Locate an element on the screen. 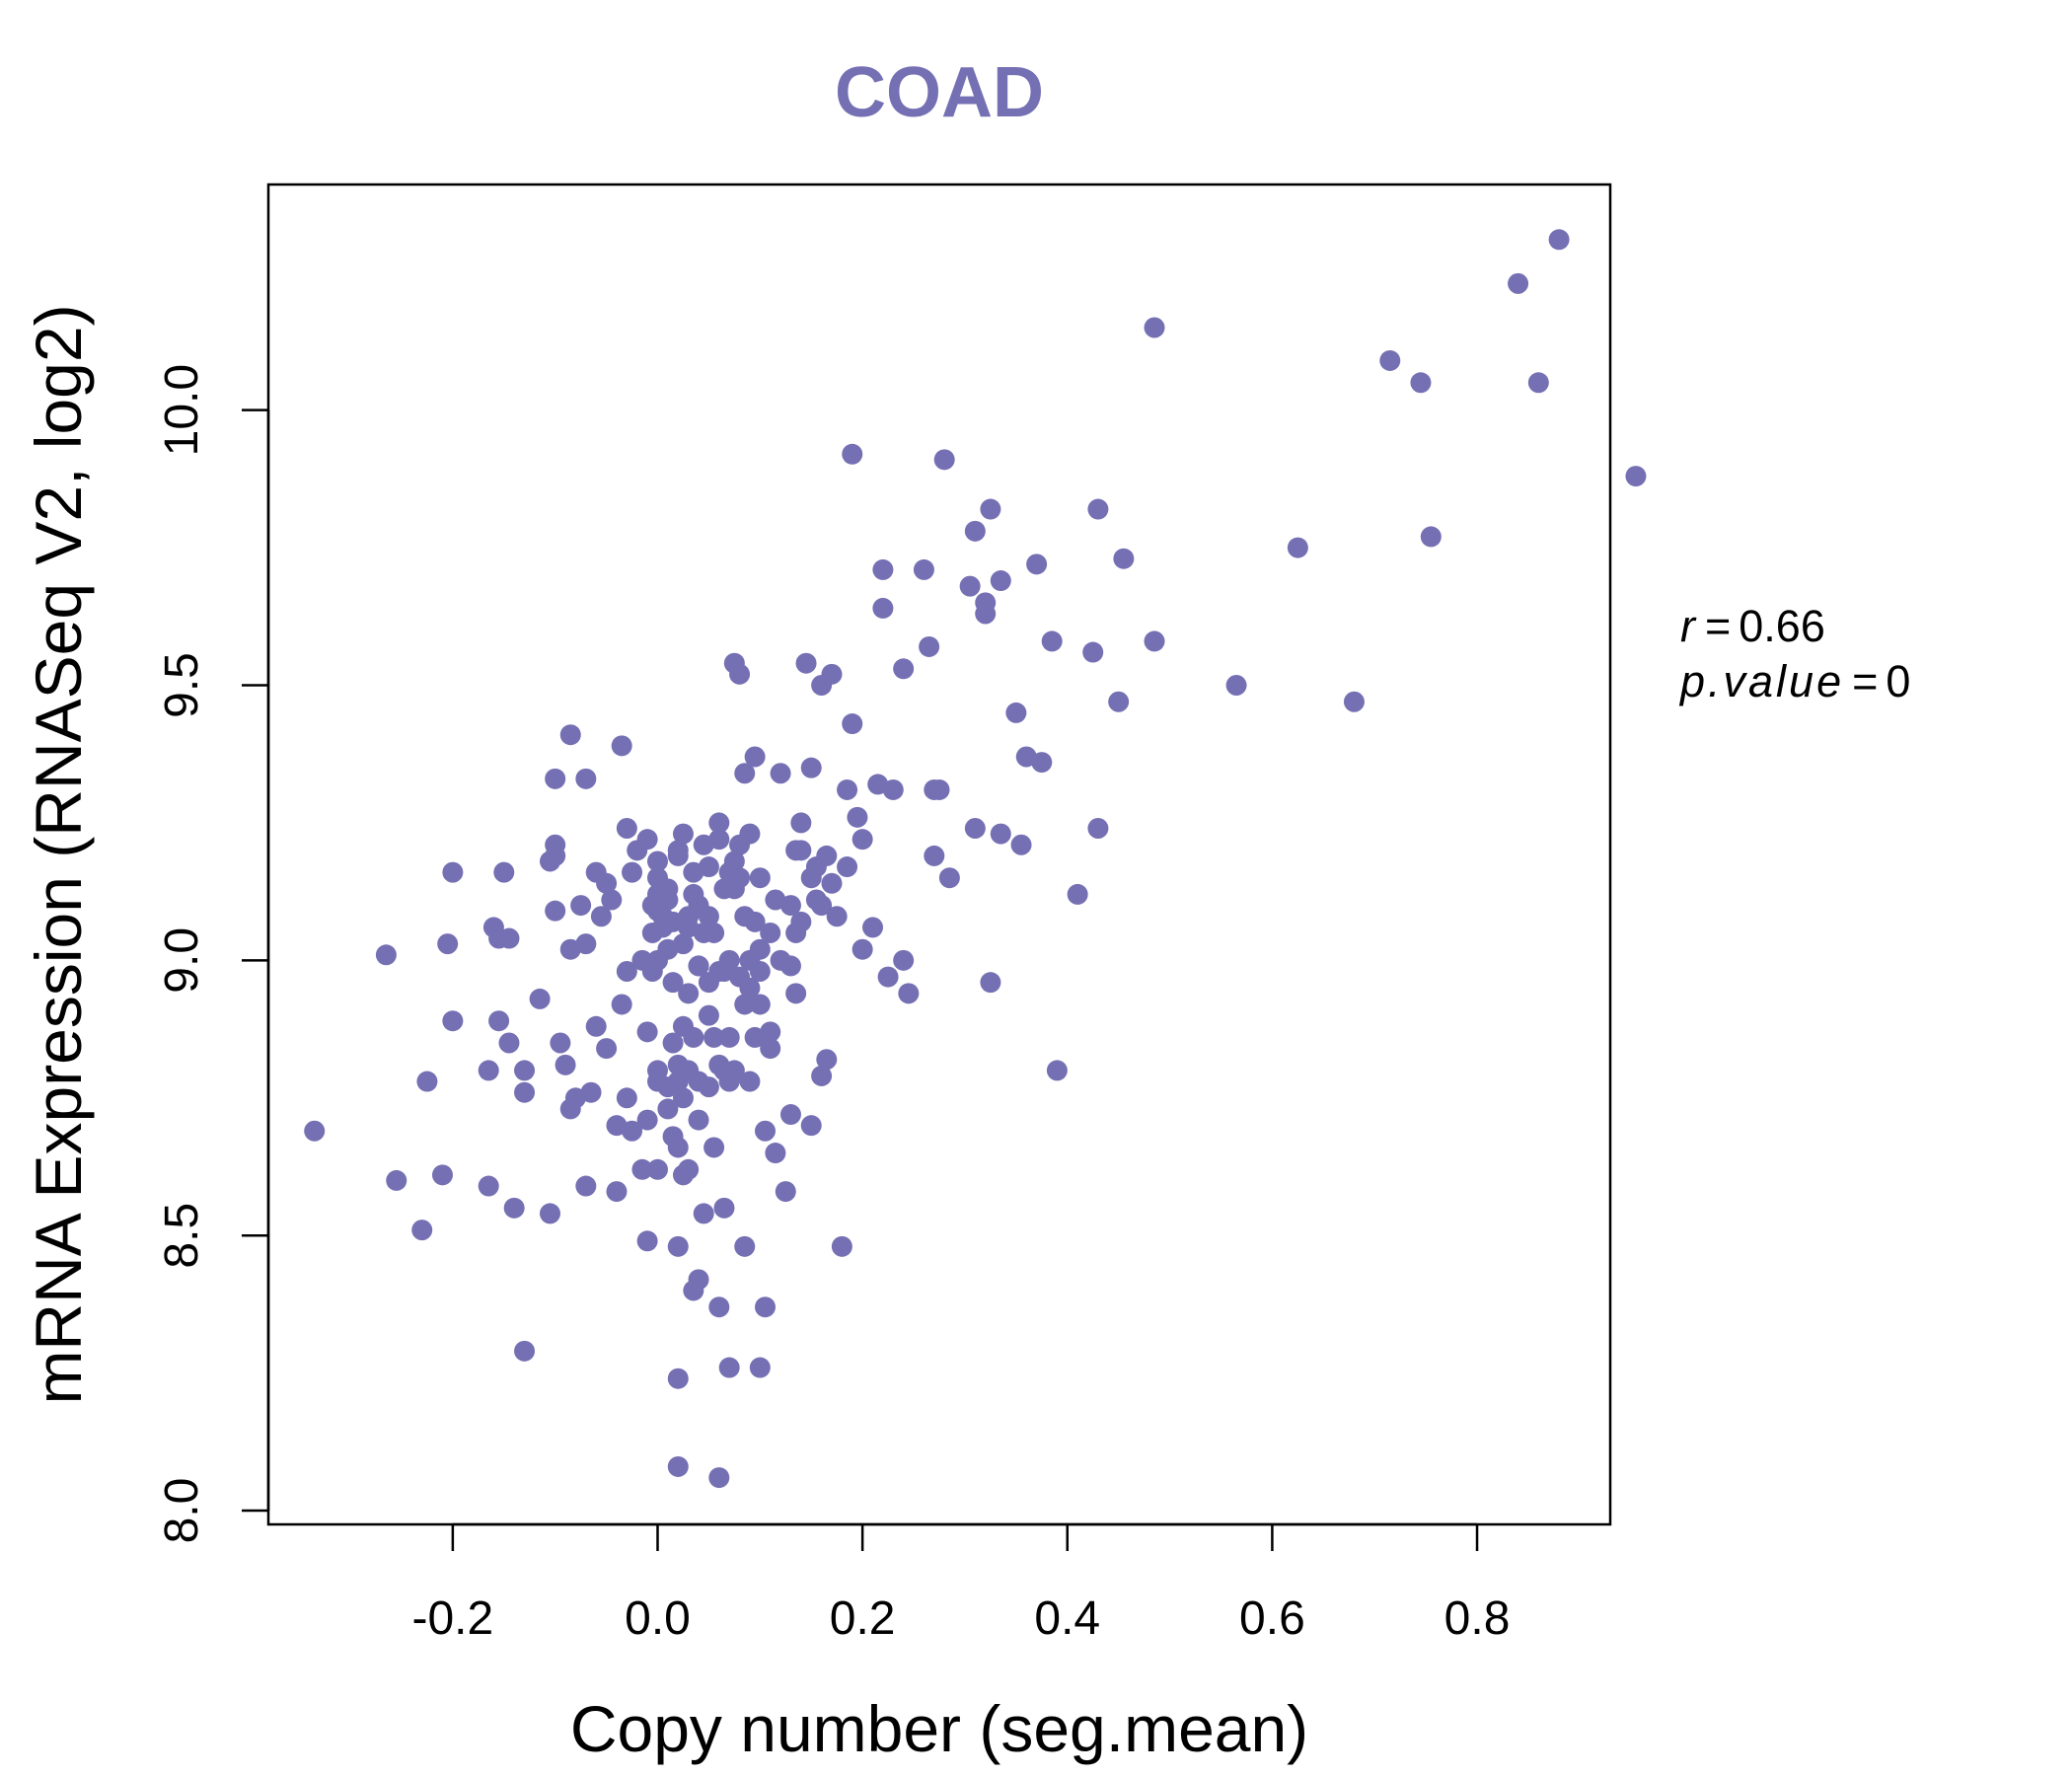  p-stat: p.value = 0 is located at coordinates (1794, 681).